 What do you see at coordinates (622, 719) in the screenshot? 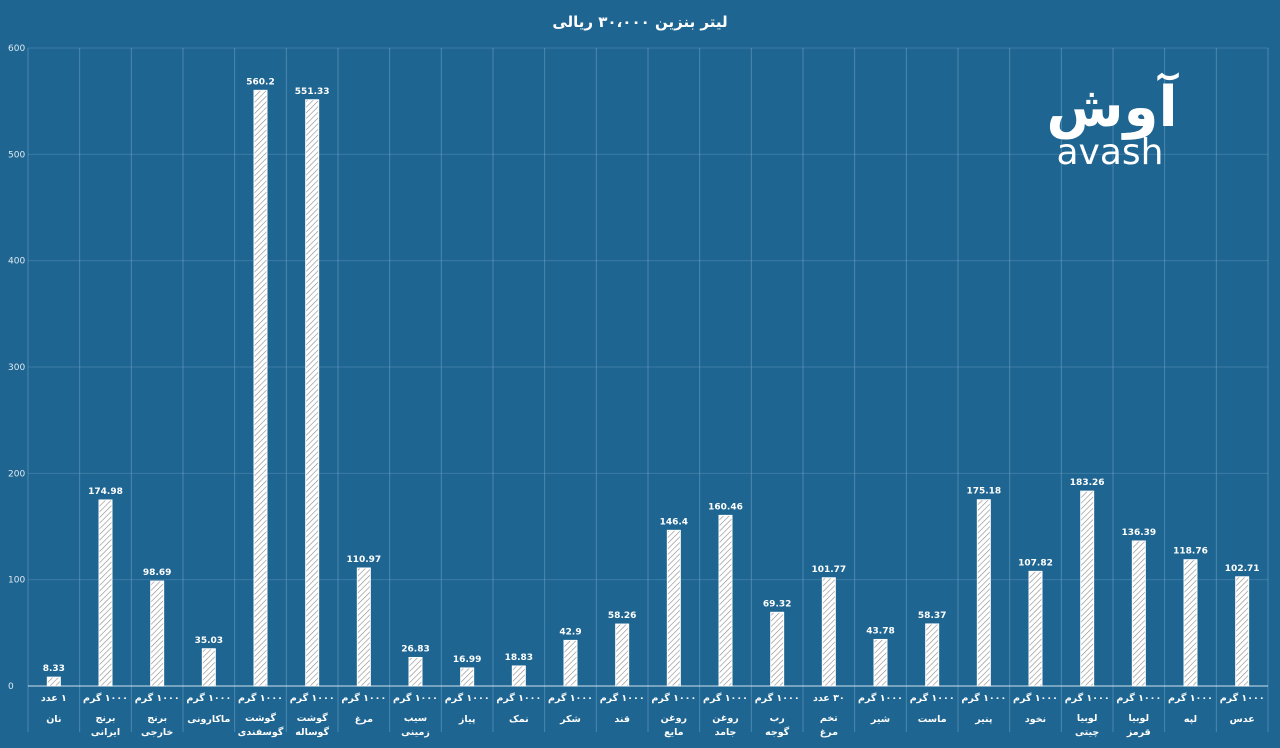
I see `x-tick-name: قند` at bounding box center [622, 719].